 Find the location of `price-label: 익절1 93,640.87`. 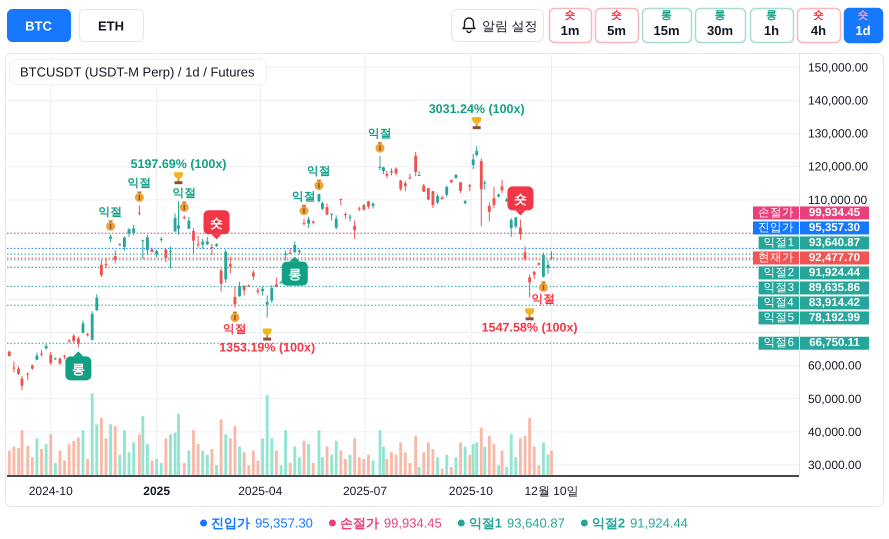

price-label: 익절1 93,640.87 is located at coordinates (813, 243).